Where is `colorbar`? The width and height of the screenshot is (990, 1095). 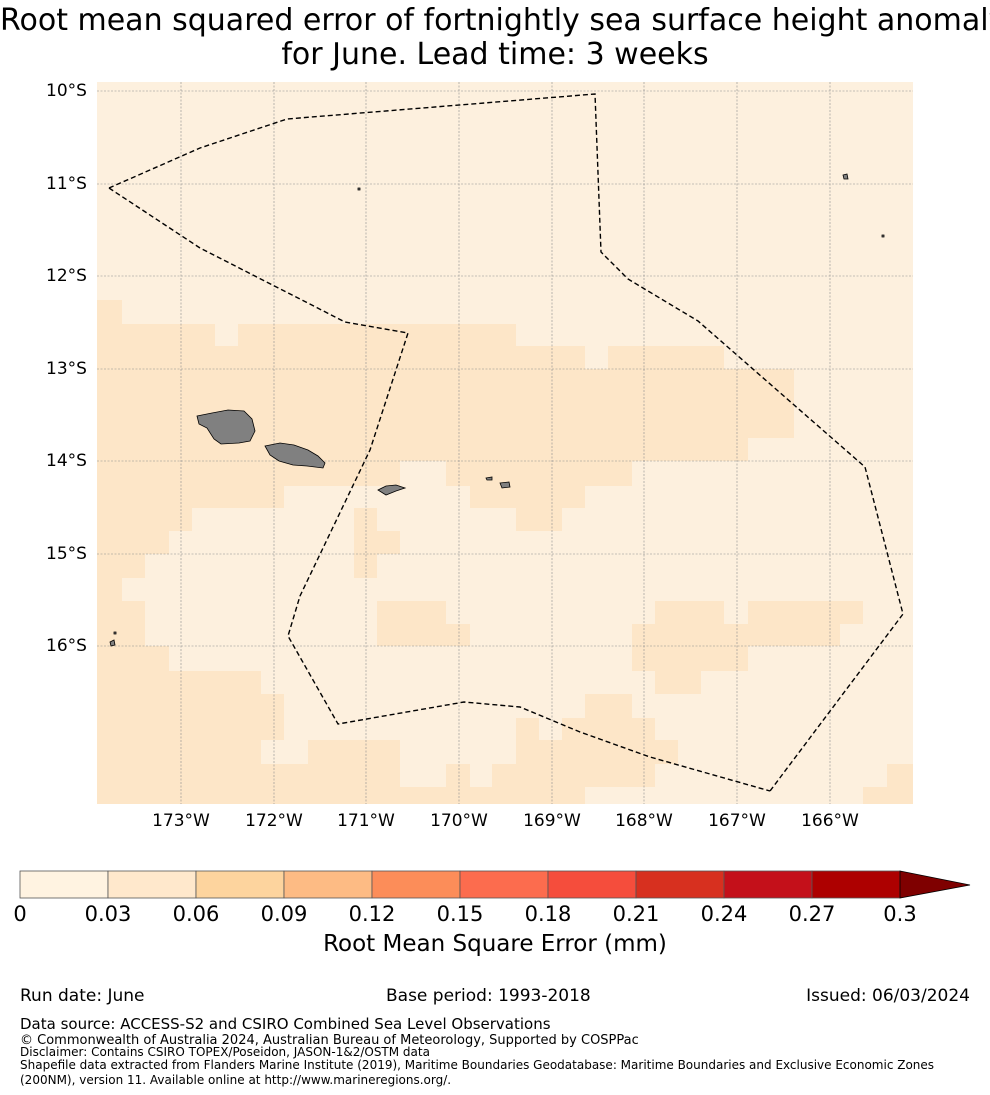 colorbar is located at coordinates (495, 884).